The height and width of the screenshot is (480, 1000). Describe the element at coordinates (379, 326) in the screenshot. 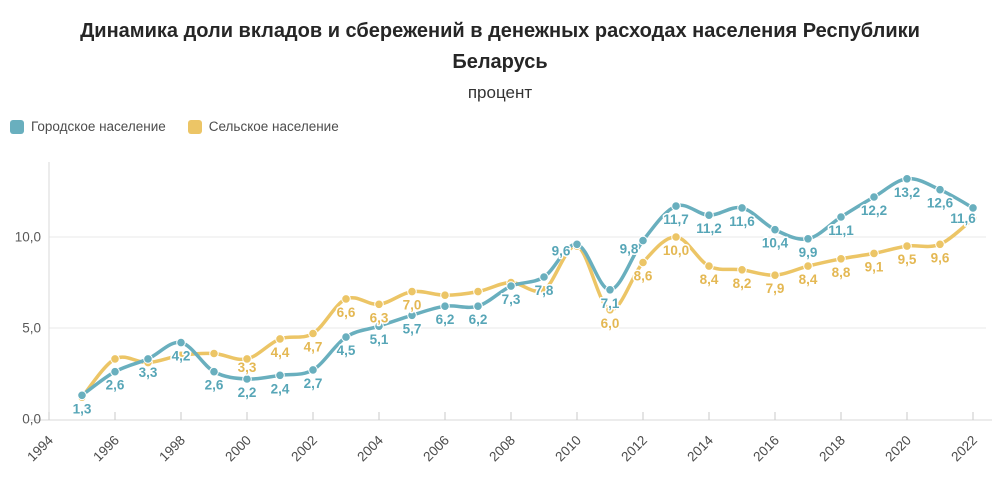

I see `data-point-urban-2004` at that location.